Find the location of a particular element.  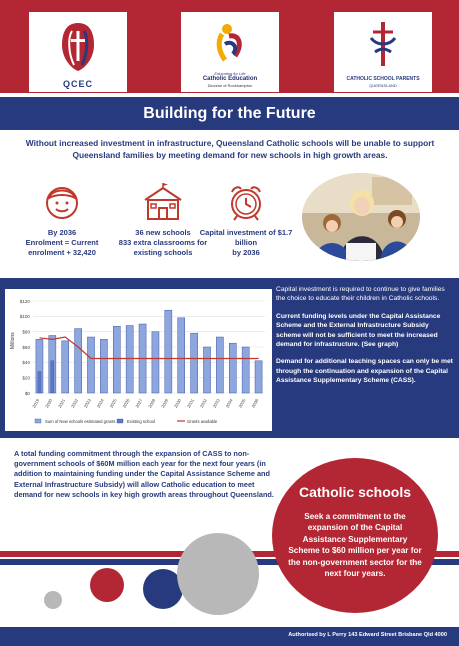

legend-existing-school-label: Existing school is located at coordinates (141, 421).